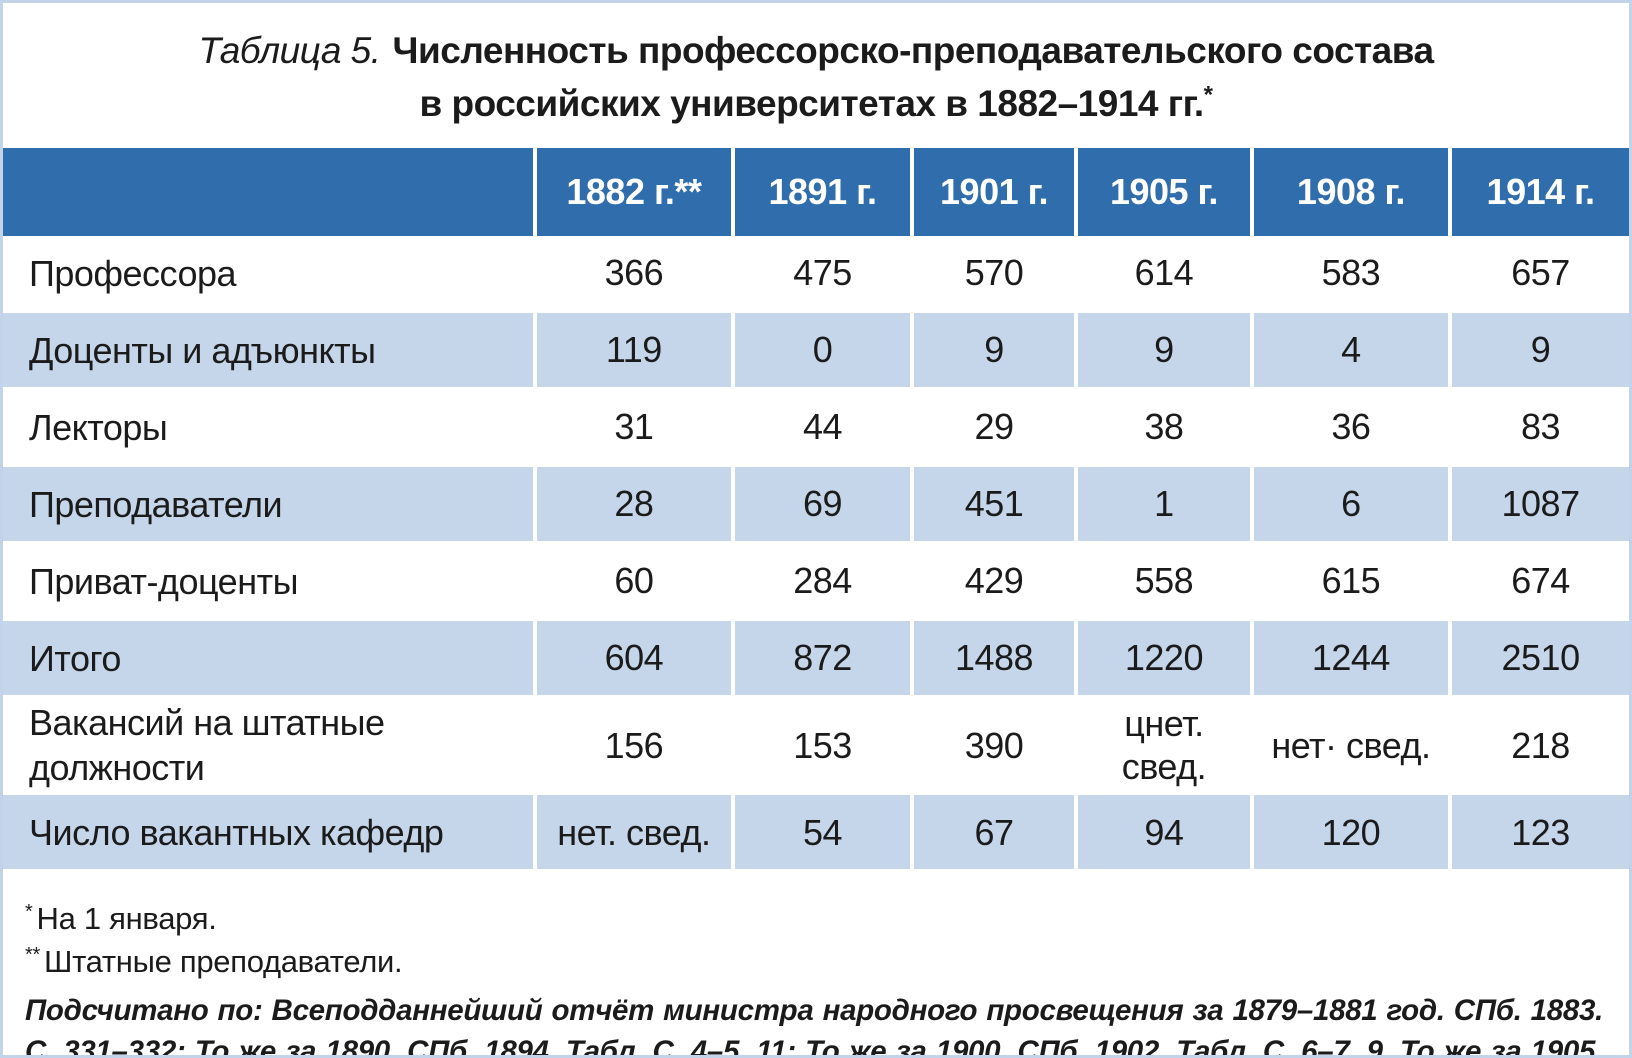 The image size is (1632, 1058). I want to click on footnote-2-marker: **, so click(32, 954).